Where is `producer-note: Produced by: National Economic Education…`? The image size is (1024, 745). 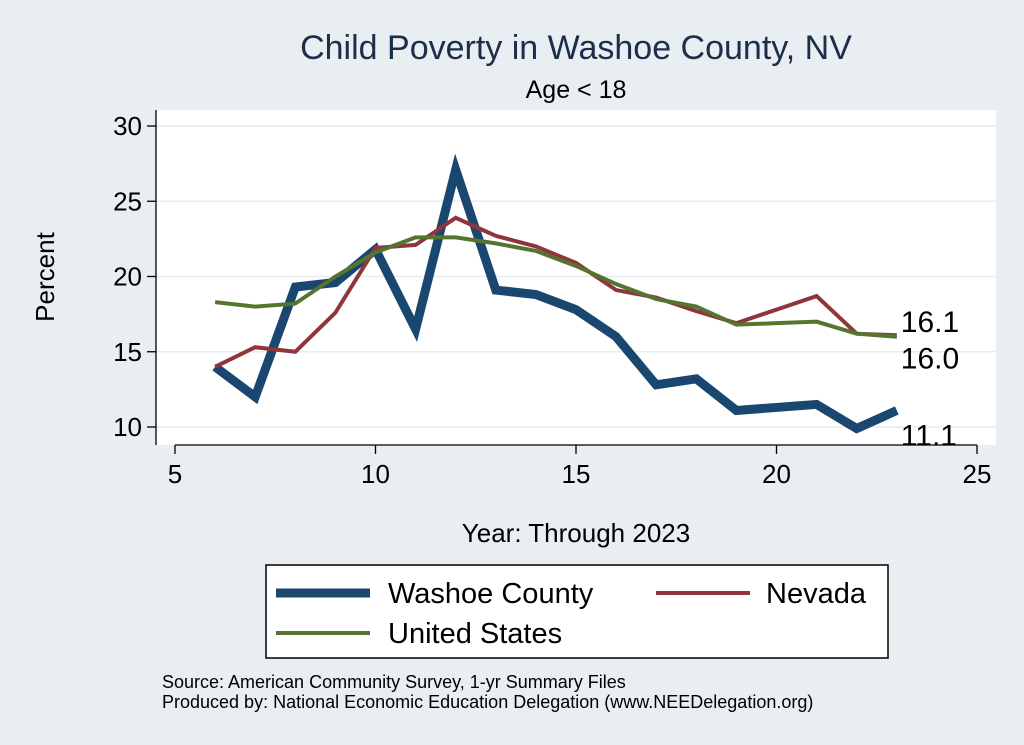
producer-note: Produced by: National Economic Education… is located at coordinates (487, 702).